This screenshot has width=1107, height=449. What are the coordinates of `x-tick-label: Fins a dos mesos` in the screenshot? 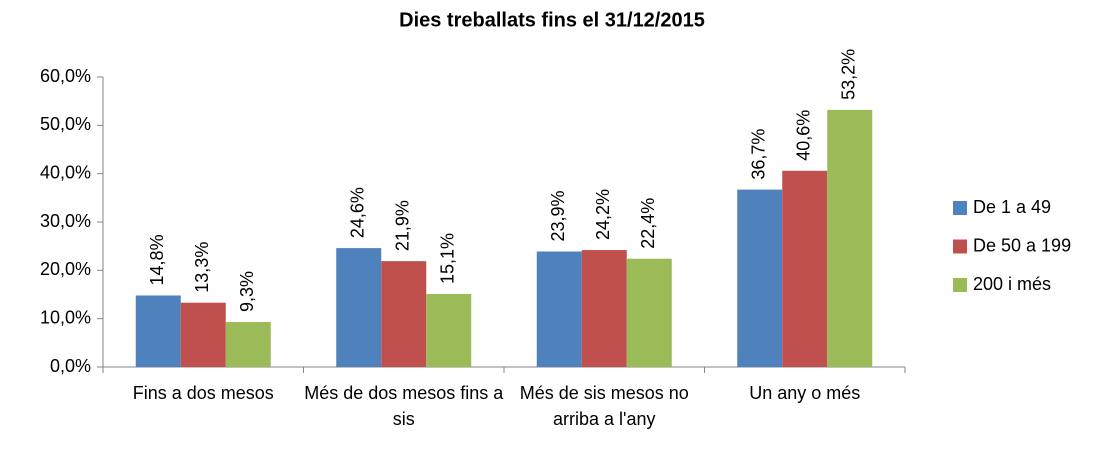 It's located at (203, 393).